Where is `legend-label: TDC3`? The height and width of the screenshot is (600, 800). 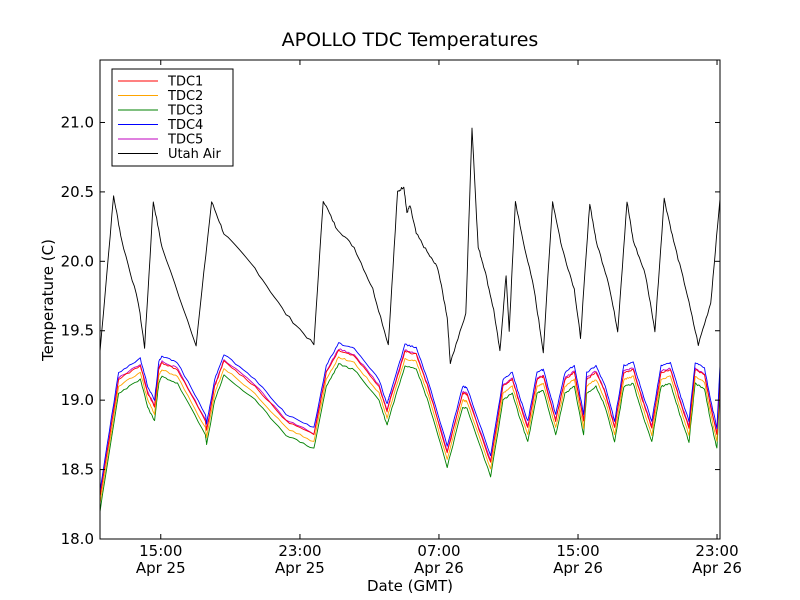
legend-label: TDC3 is located at coordinates (185, 111).